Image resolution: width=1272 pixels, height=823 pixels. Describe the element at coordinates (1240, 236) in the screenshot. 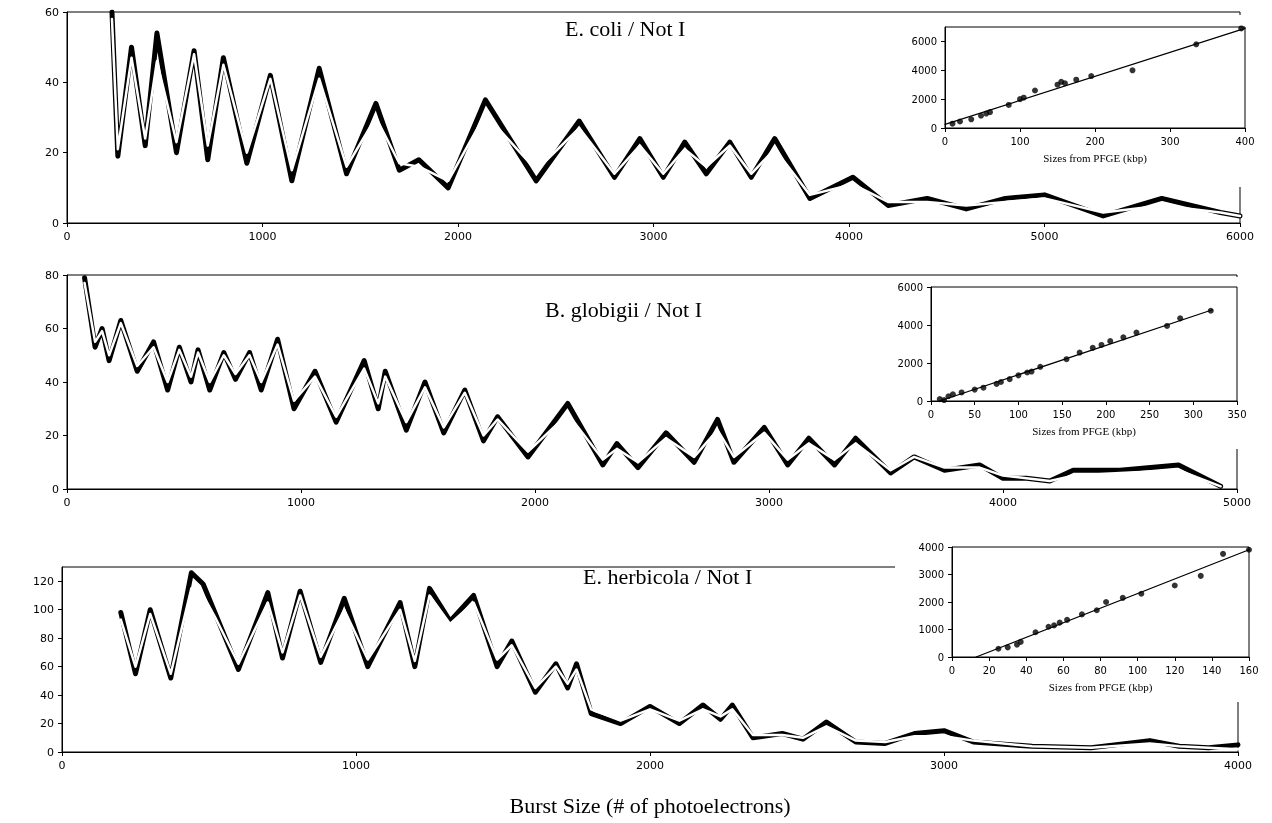

I see `x-tick-label: 6000` at that location.